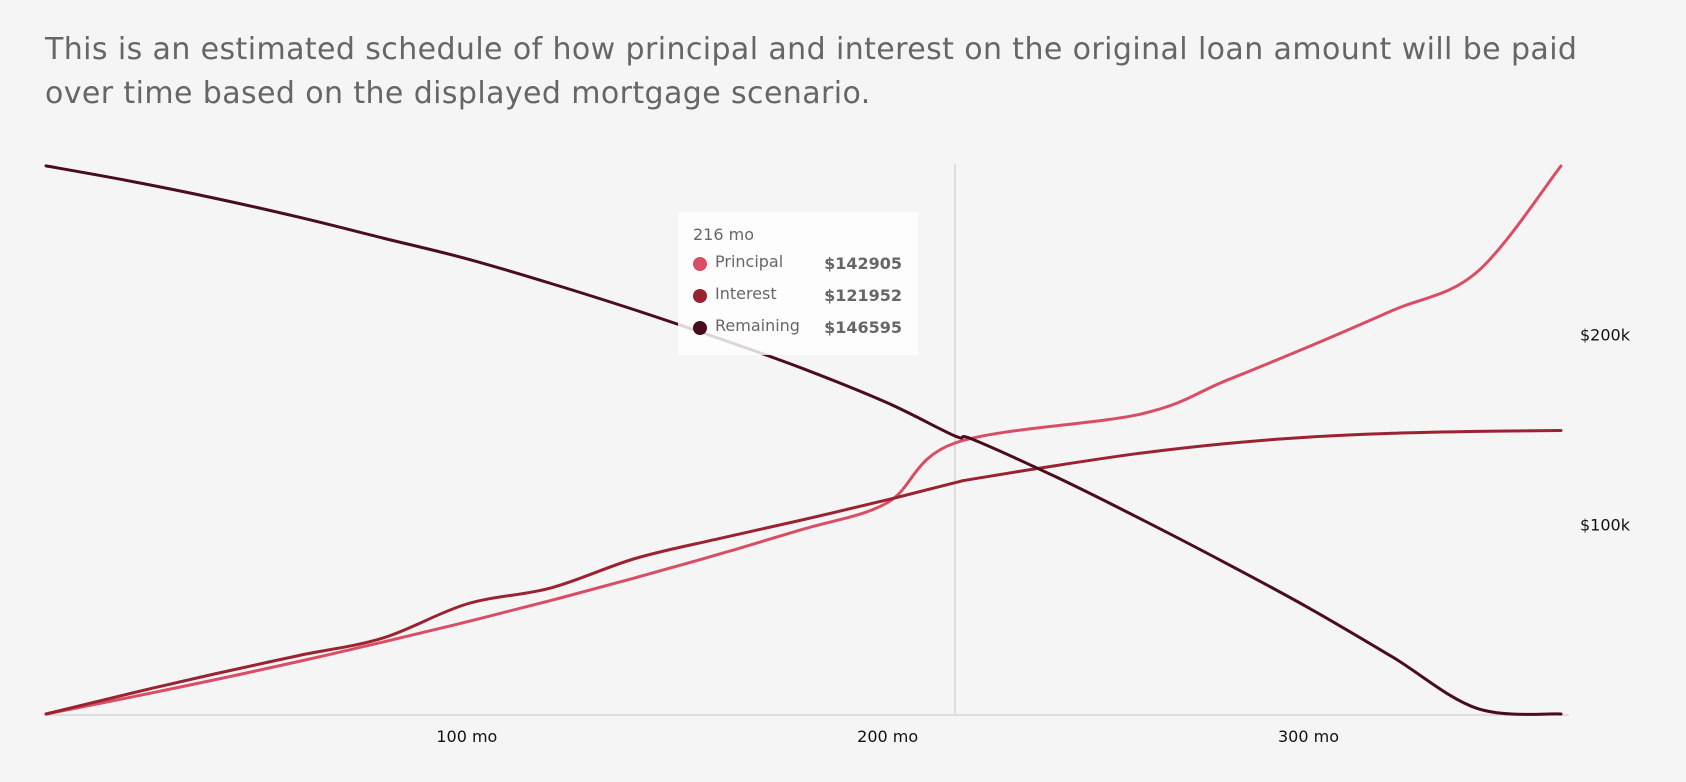 The height and width of the screenshot is (782, 1686). Describe the element at coordinates (887, 736) in the screenshot. I see `x-tick-label: 200 mo` at that location.